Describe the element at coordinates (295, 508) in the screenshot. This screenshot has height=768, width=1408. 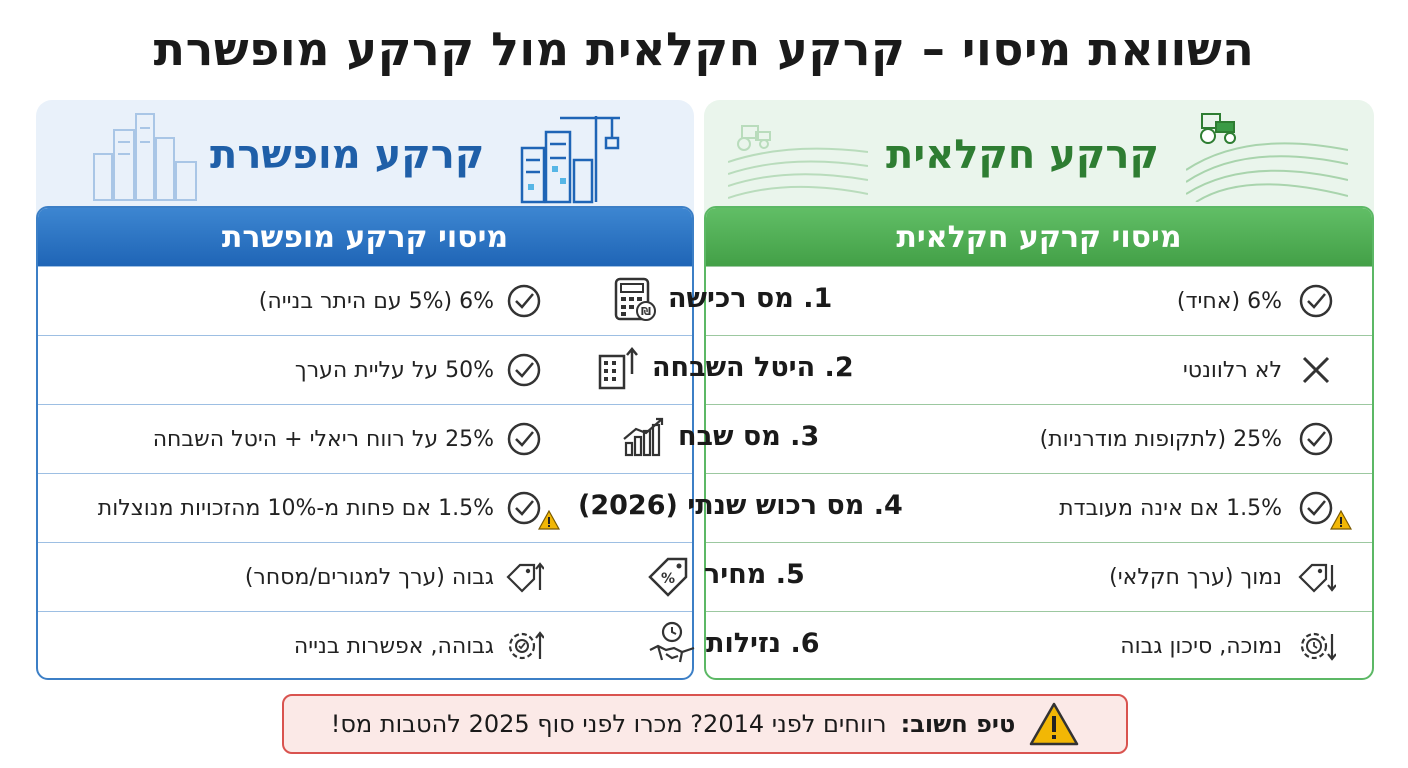
I see `rezoned-property-tax: 1.5% אם פחות מ-10% מהזכויות מנוצלות` at that location.